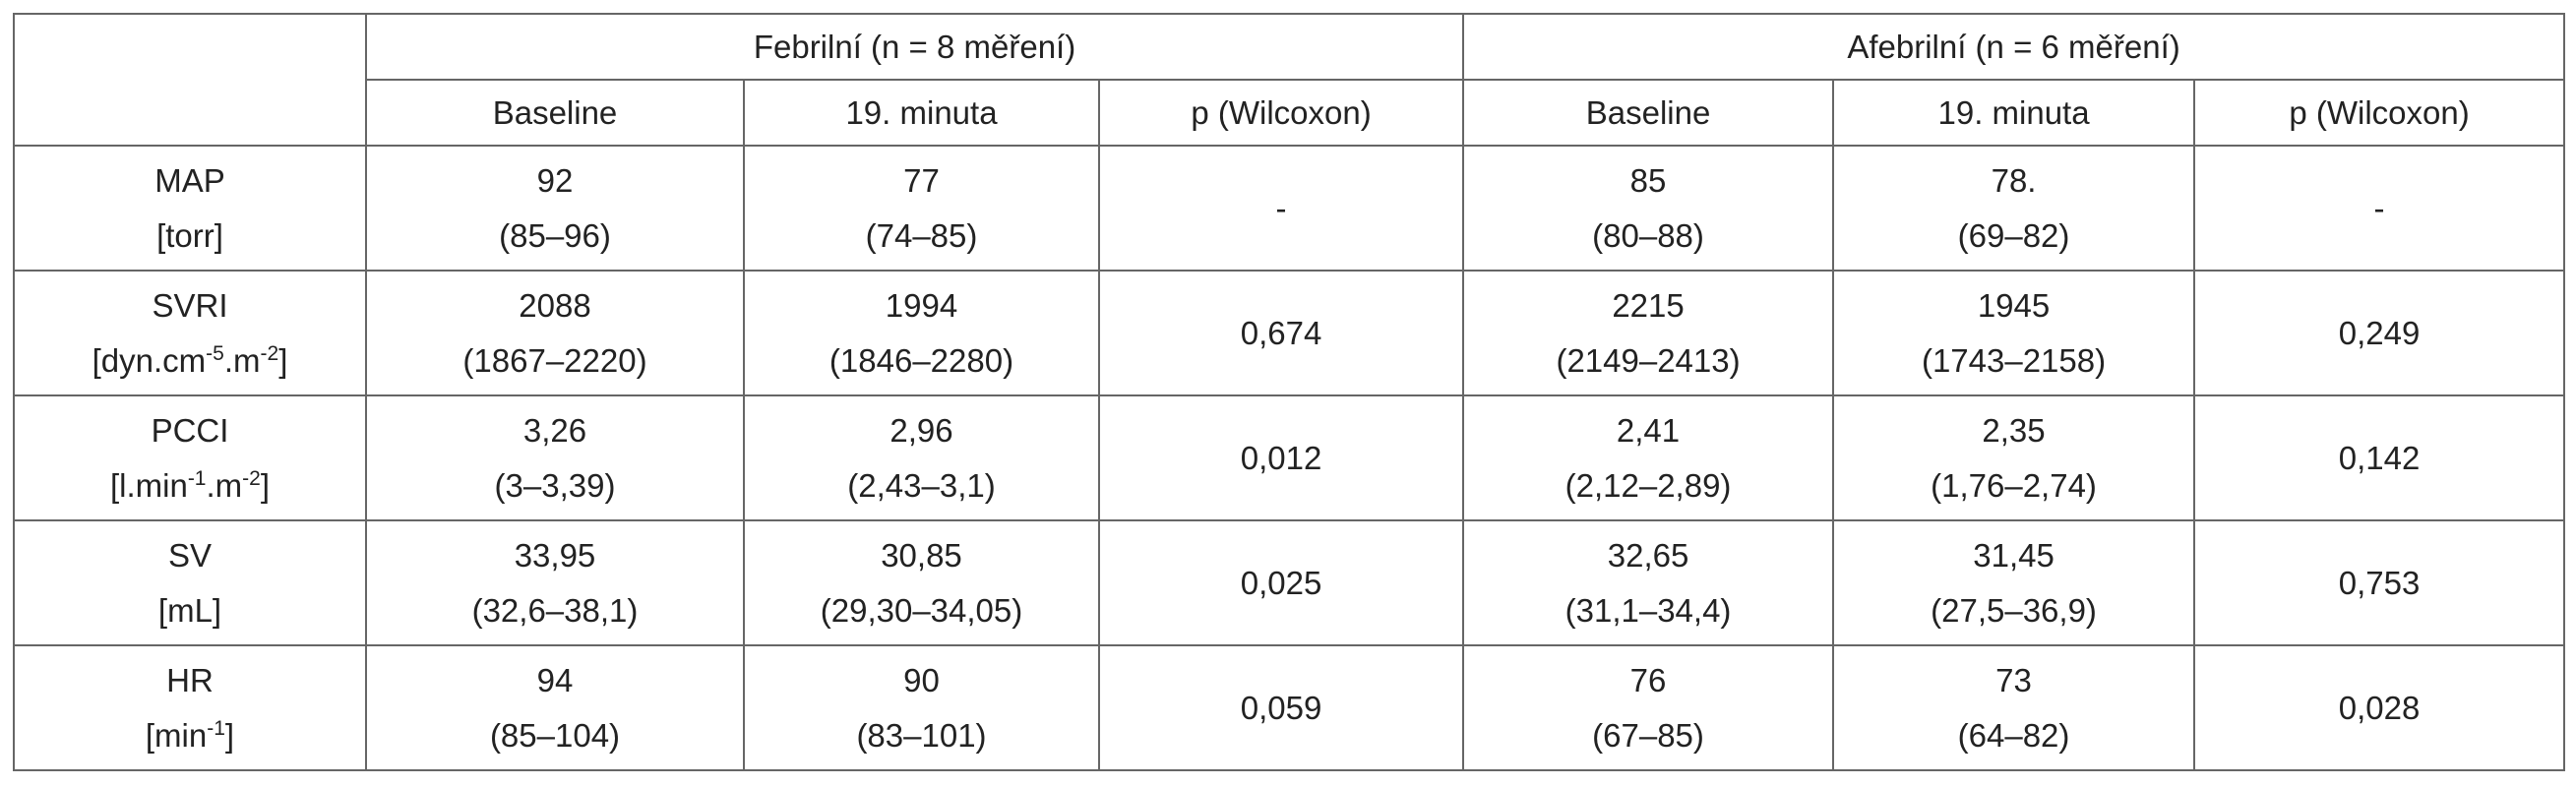  What do you see at coordinates (555, 679) in the screenshot?
I see `cell-value: 94` at bounding box center [555, 679].